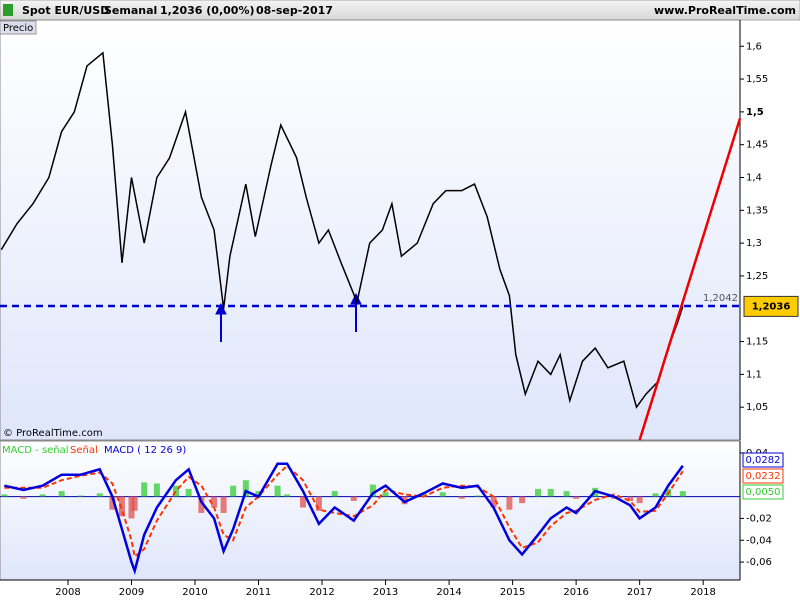 The image size is (800, 600). What do you see at coordinates (221, 322) in the screenshot?
I see `arrow` at bounding box center [221, 322].